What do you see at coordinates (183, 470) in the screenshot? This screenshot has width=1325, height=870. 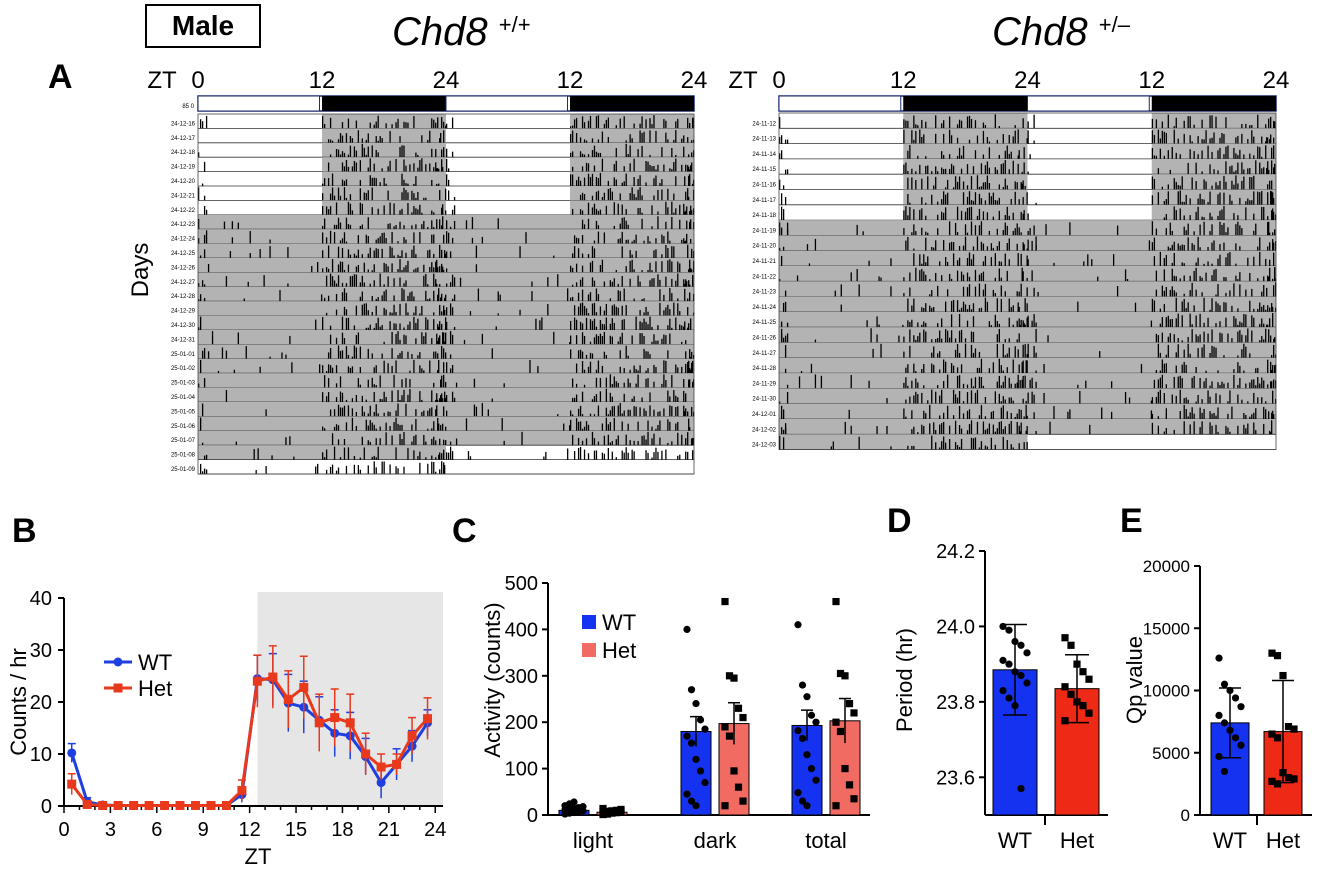 I see `wt-day-label: 25-01-09` at bounding box center [183, 470].